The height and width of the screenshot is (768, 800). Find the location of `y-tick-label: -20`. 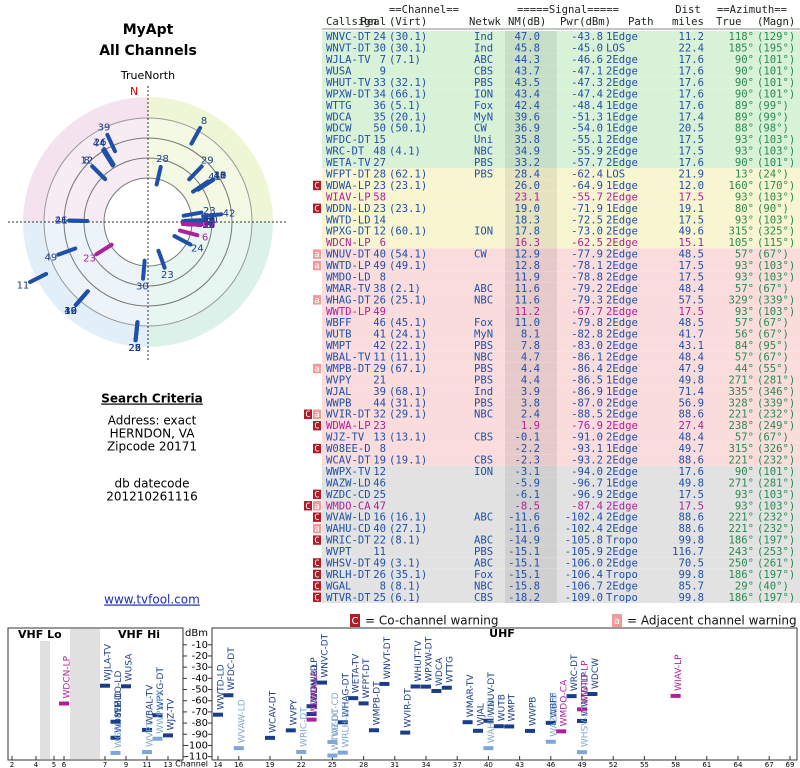

y-tick-label: -20 is located at coordinates (200, 656).